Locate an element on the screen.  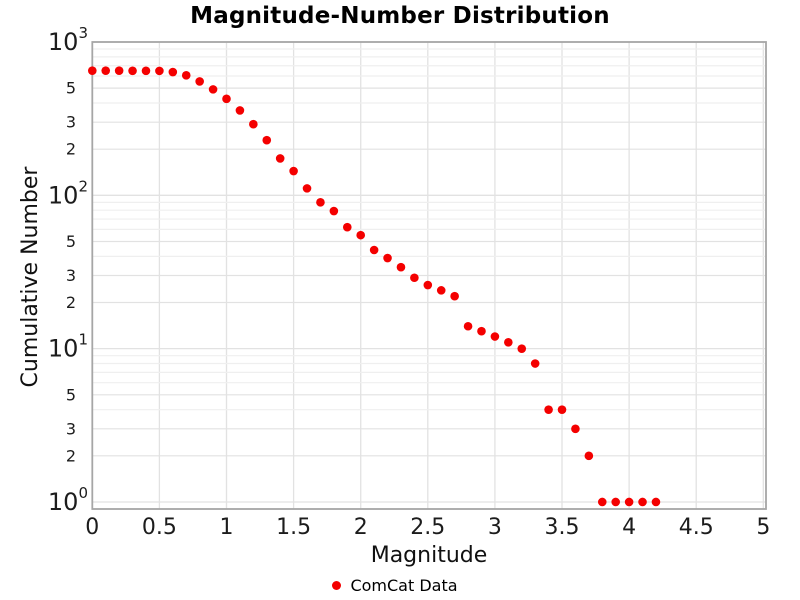
x-tick-label: 2.5 is located at coordinates (427, 527).